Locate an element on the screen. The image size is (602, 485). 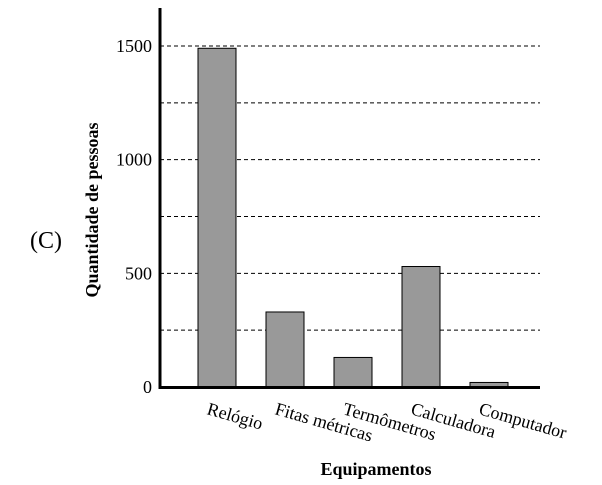
y-tick-label-500: 500 is located at coordinates (138, 273).